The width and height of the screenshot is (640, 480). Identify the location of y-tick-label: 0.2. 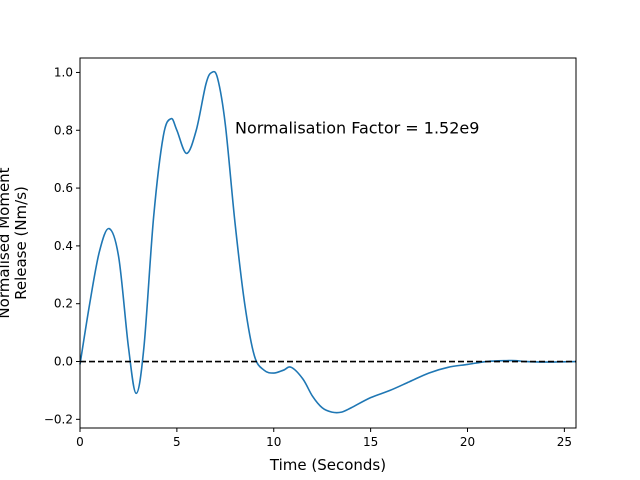
(63, 304).